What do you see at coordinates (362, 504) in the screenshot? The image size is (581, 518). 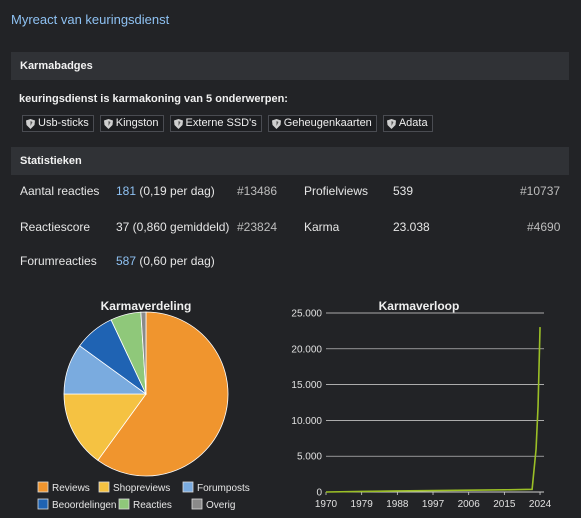 I see `x-tick-label: 1979` at bounding box center [362, 504].